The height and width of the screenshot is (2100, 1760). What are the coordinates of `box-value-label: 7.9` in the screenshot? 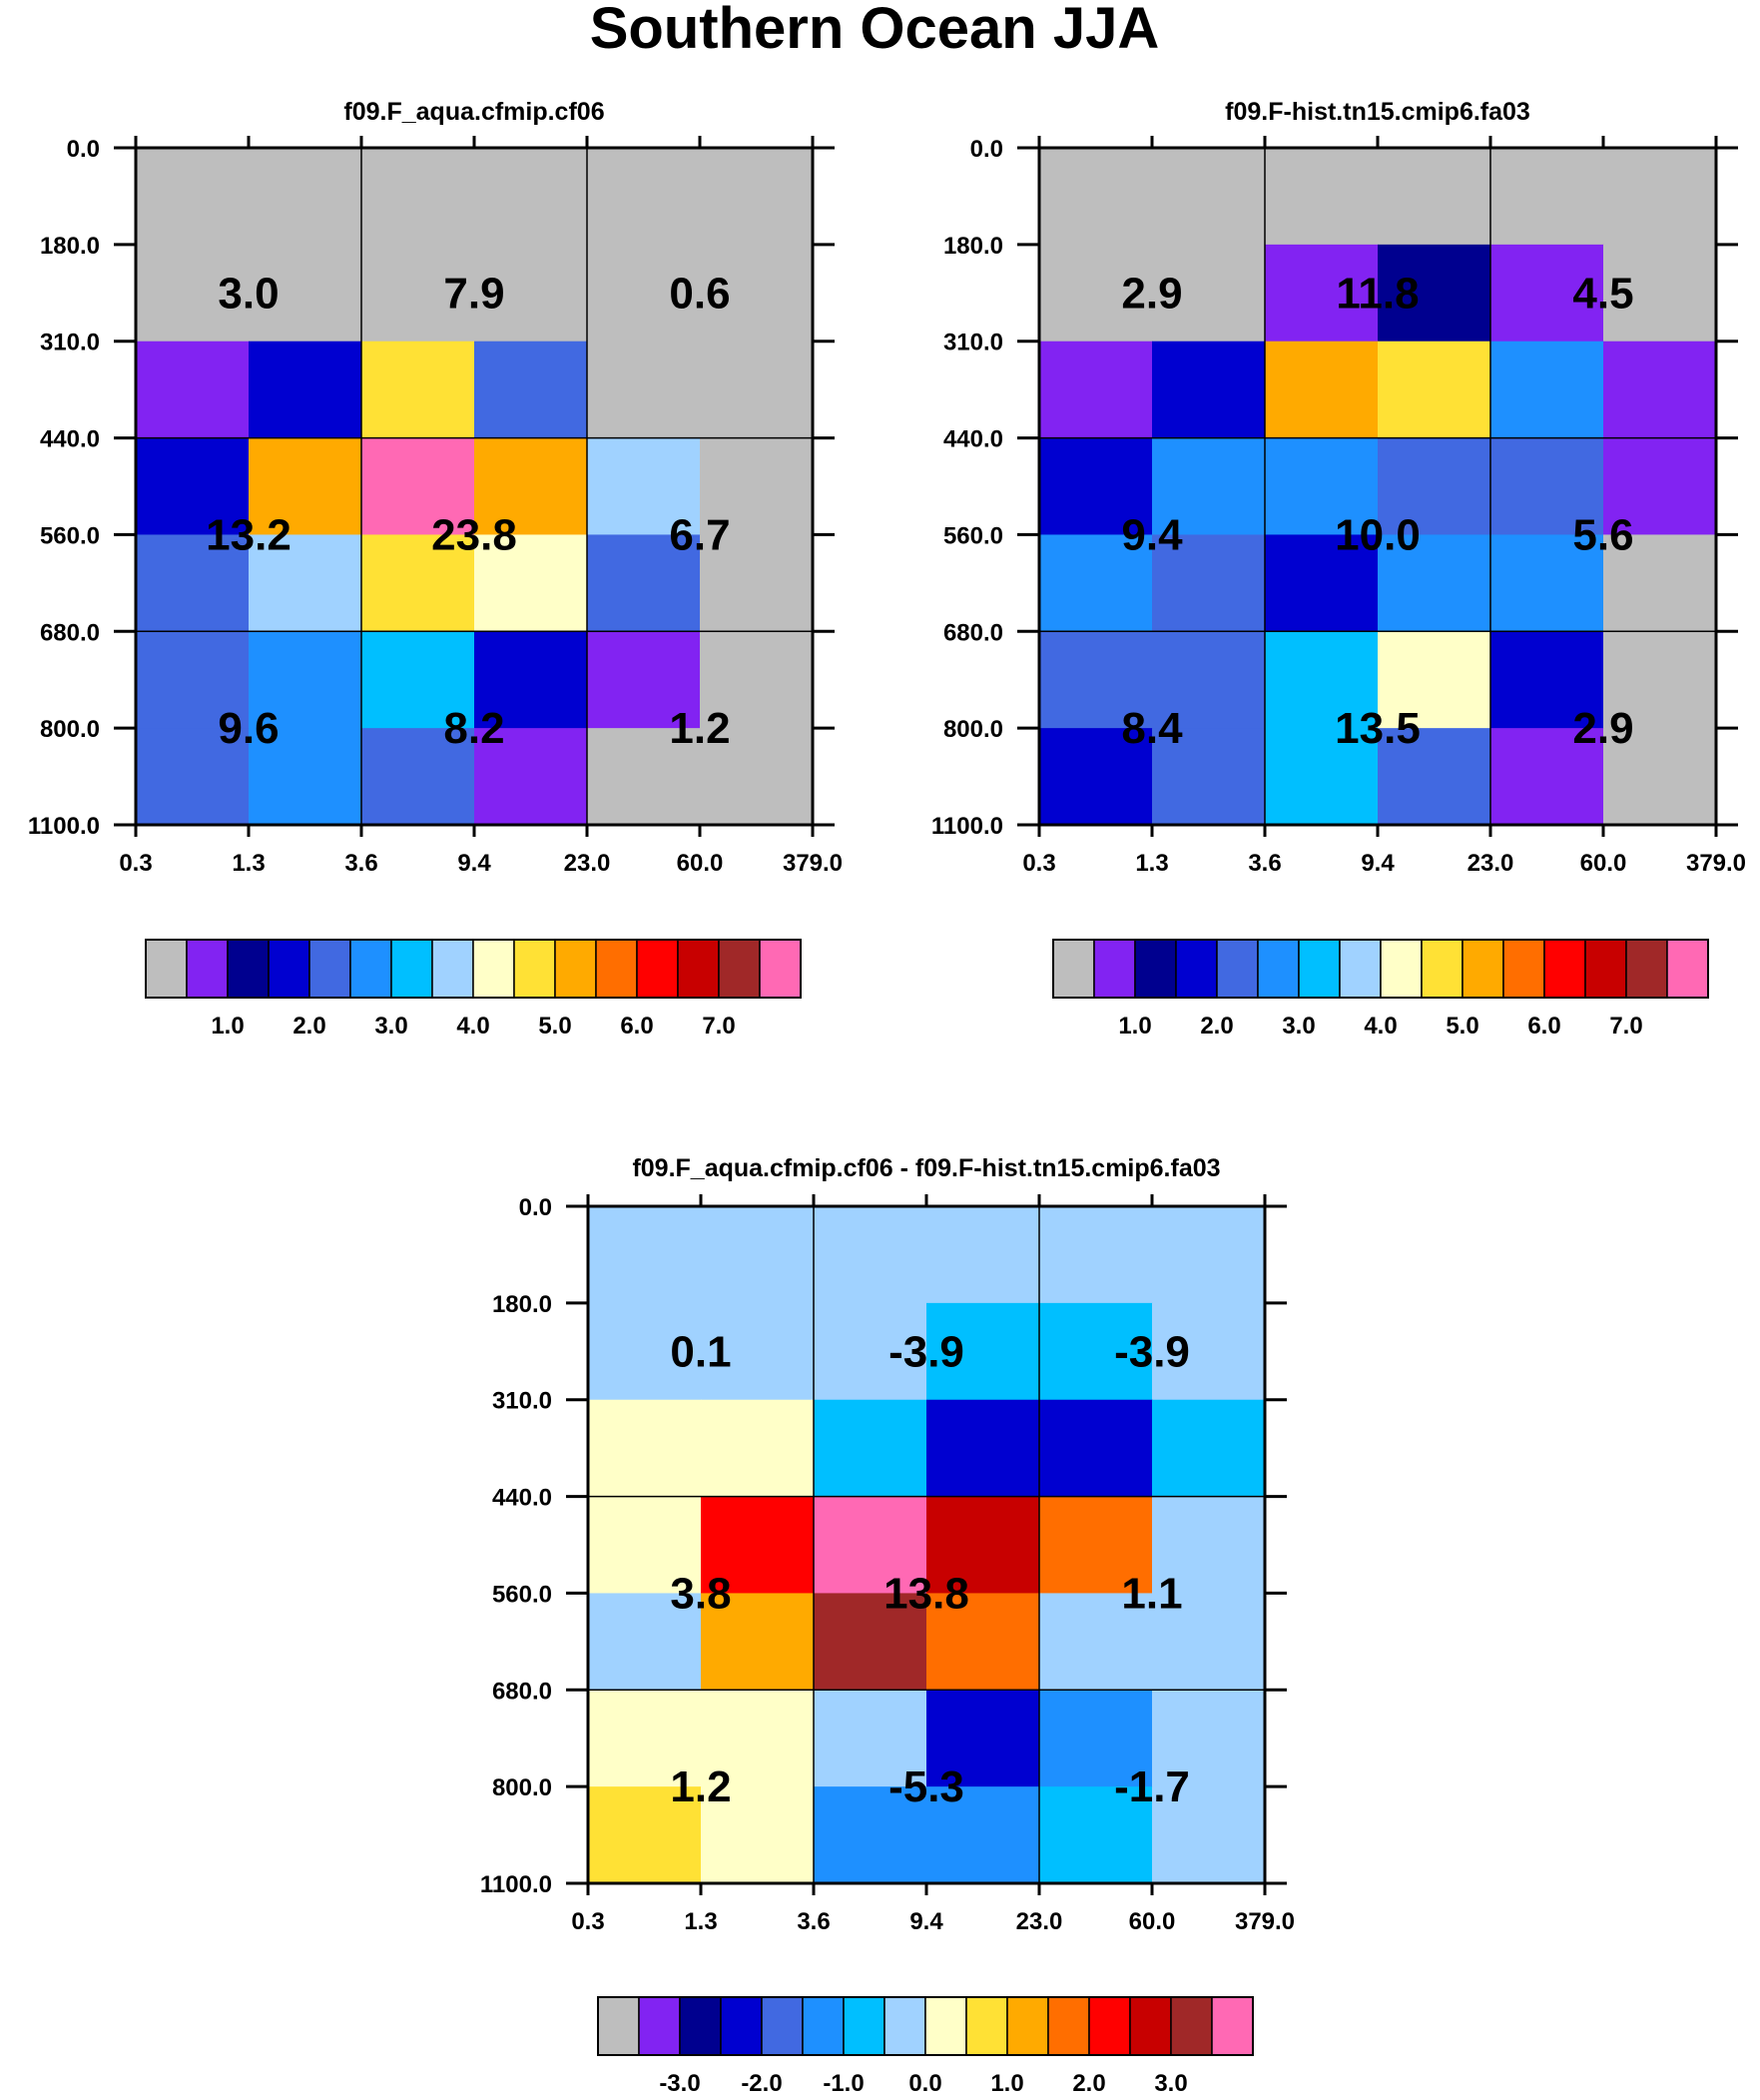 It's located at (473, 293).